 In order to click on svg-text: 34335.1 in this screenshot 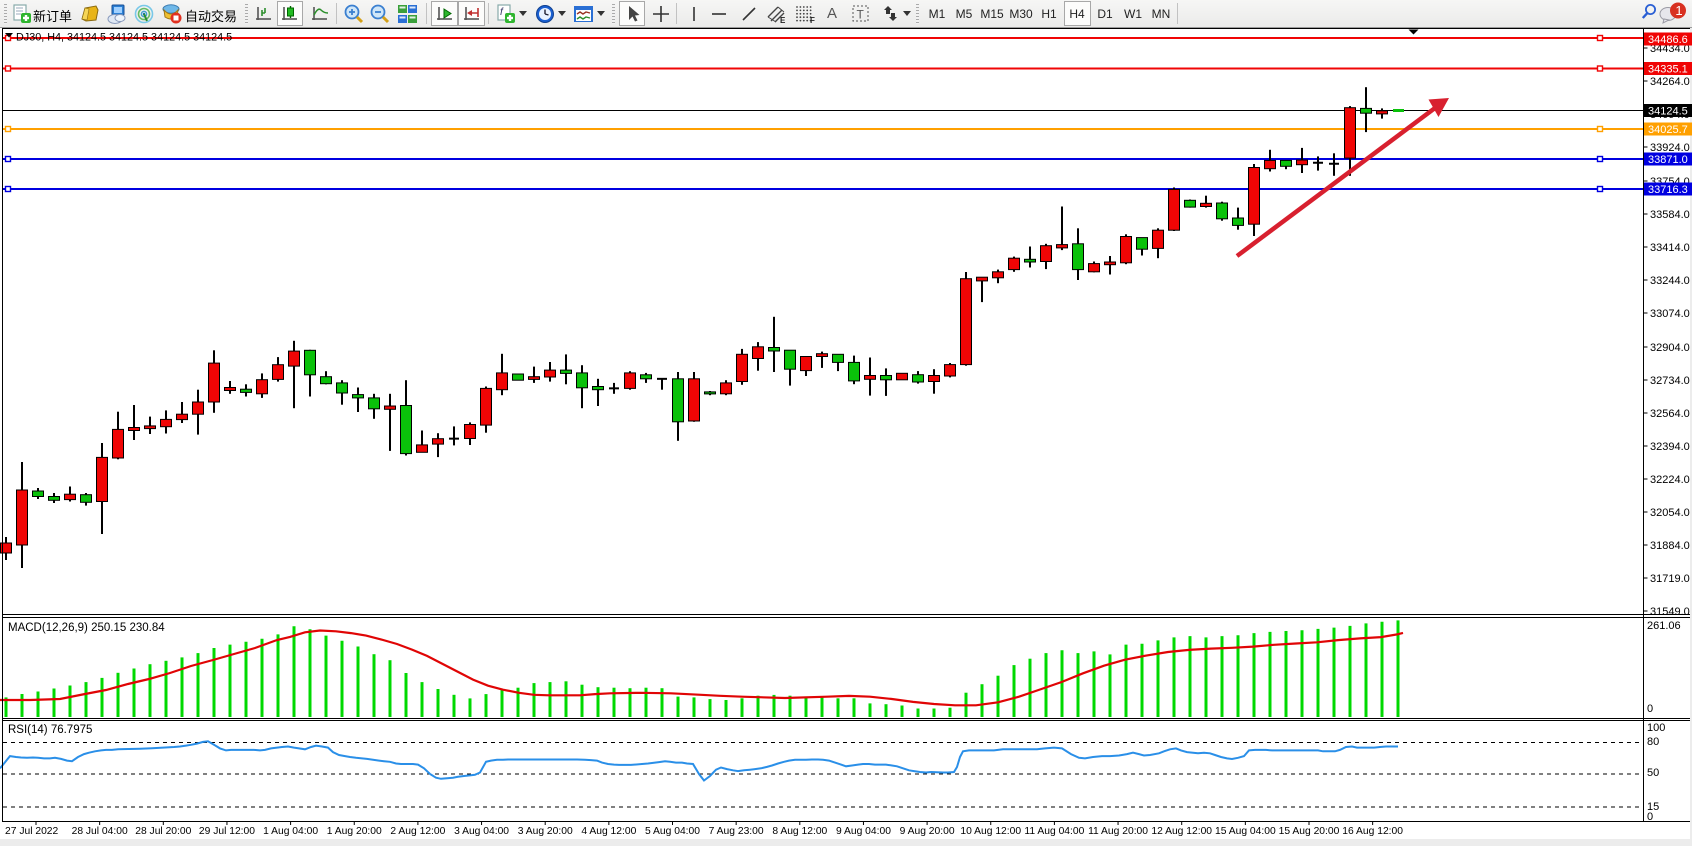, I will do `click(1668, 70)`.